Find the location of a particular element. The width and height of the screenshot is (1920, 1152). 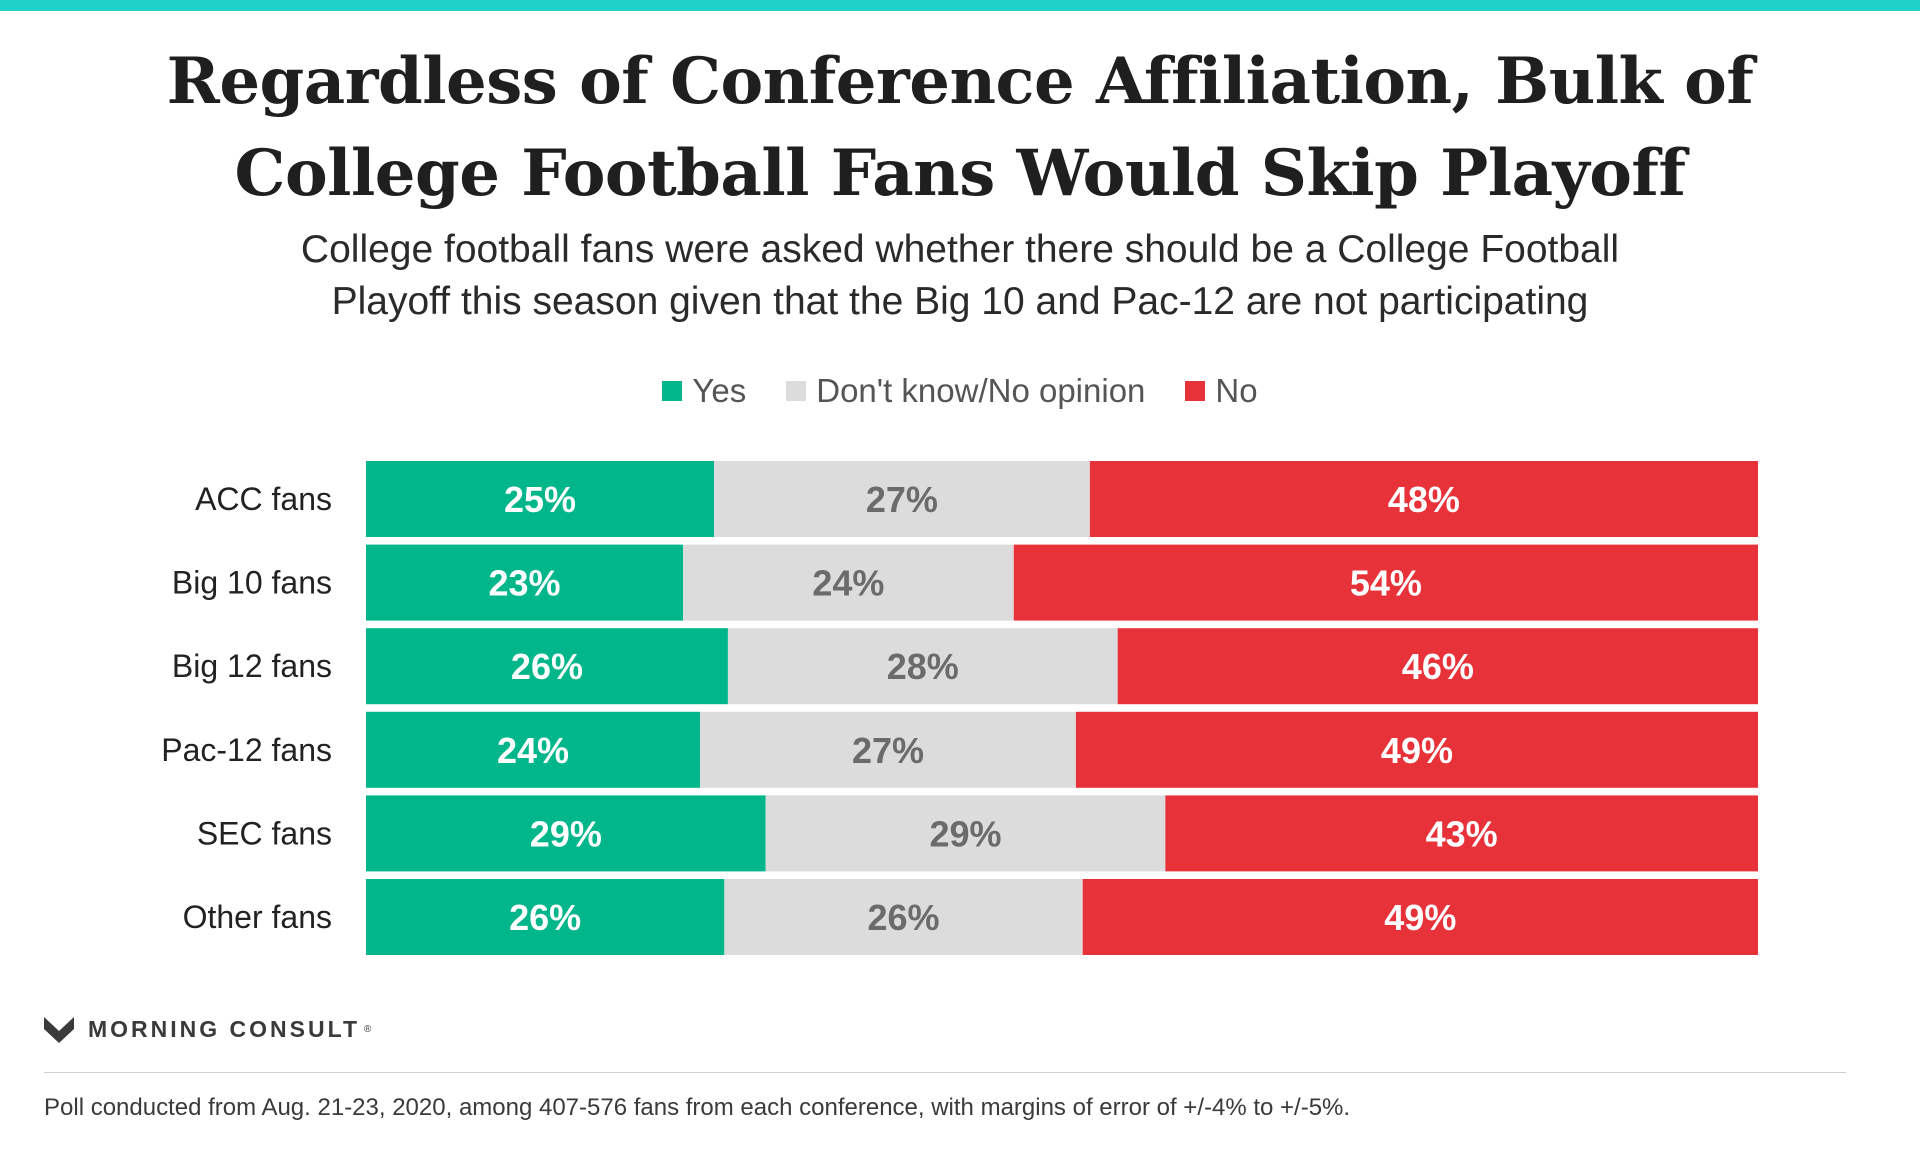

data-label-no: 54% is located at coordinates (1386, 583).